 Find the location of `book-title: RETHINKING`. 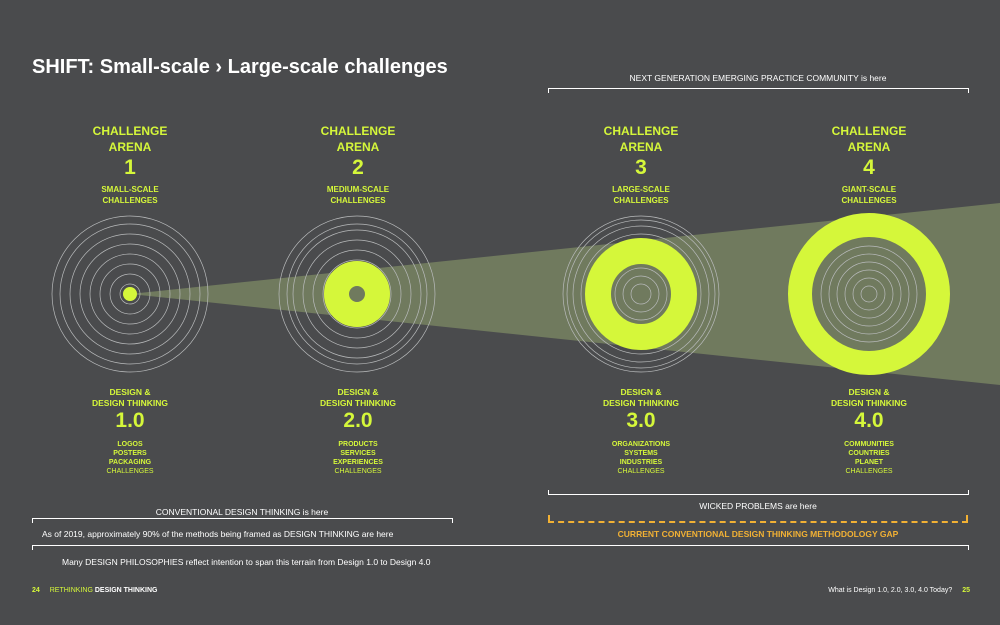

book-title: RETHINKING is located at coordinates (71, 590).